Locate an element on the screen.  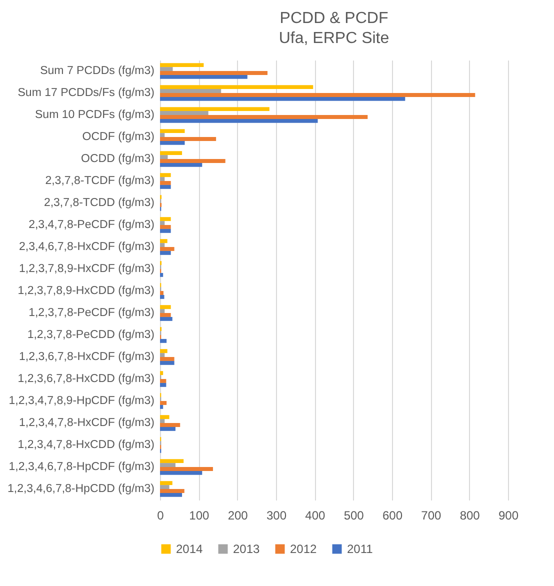
legend-label: 2011 is located at coordinates (360, 549).